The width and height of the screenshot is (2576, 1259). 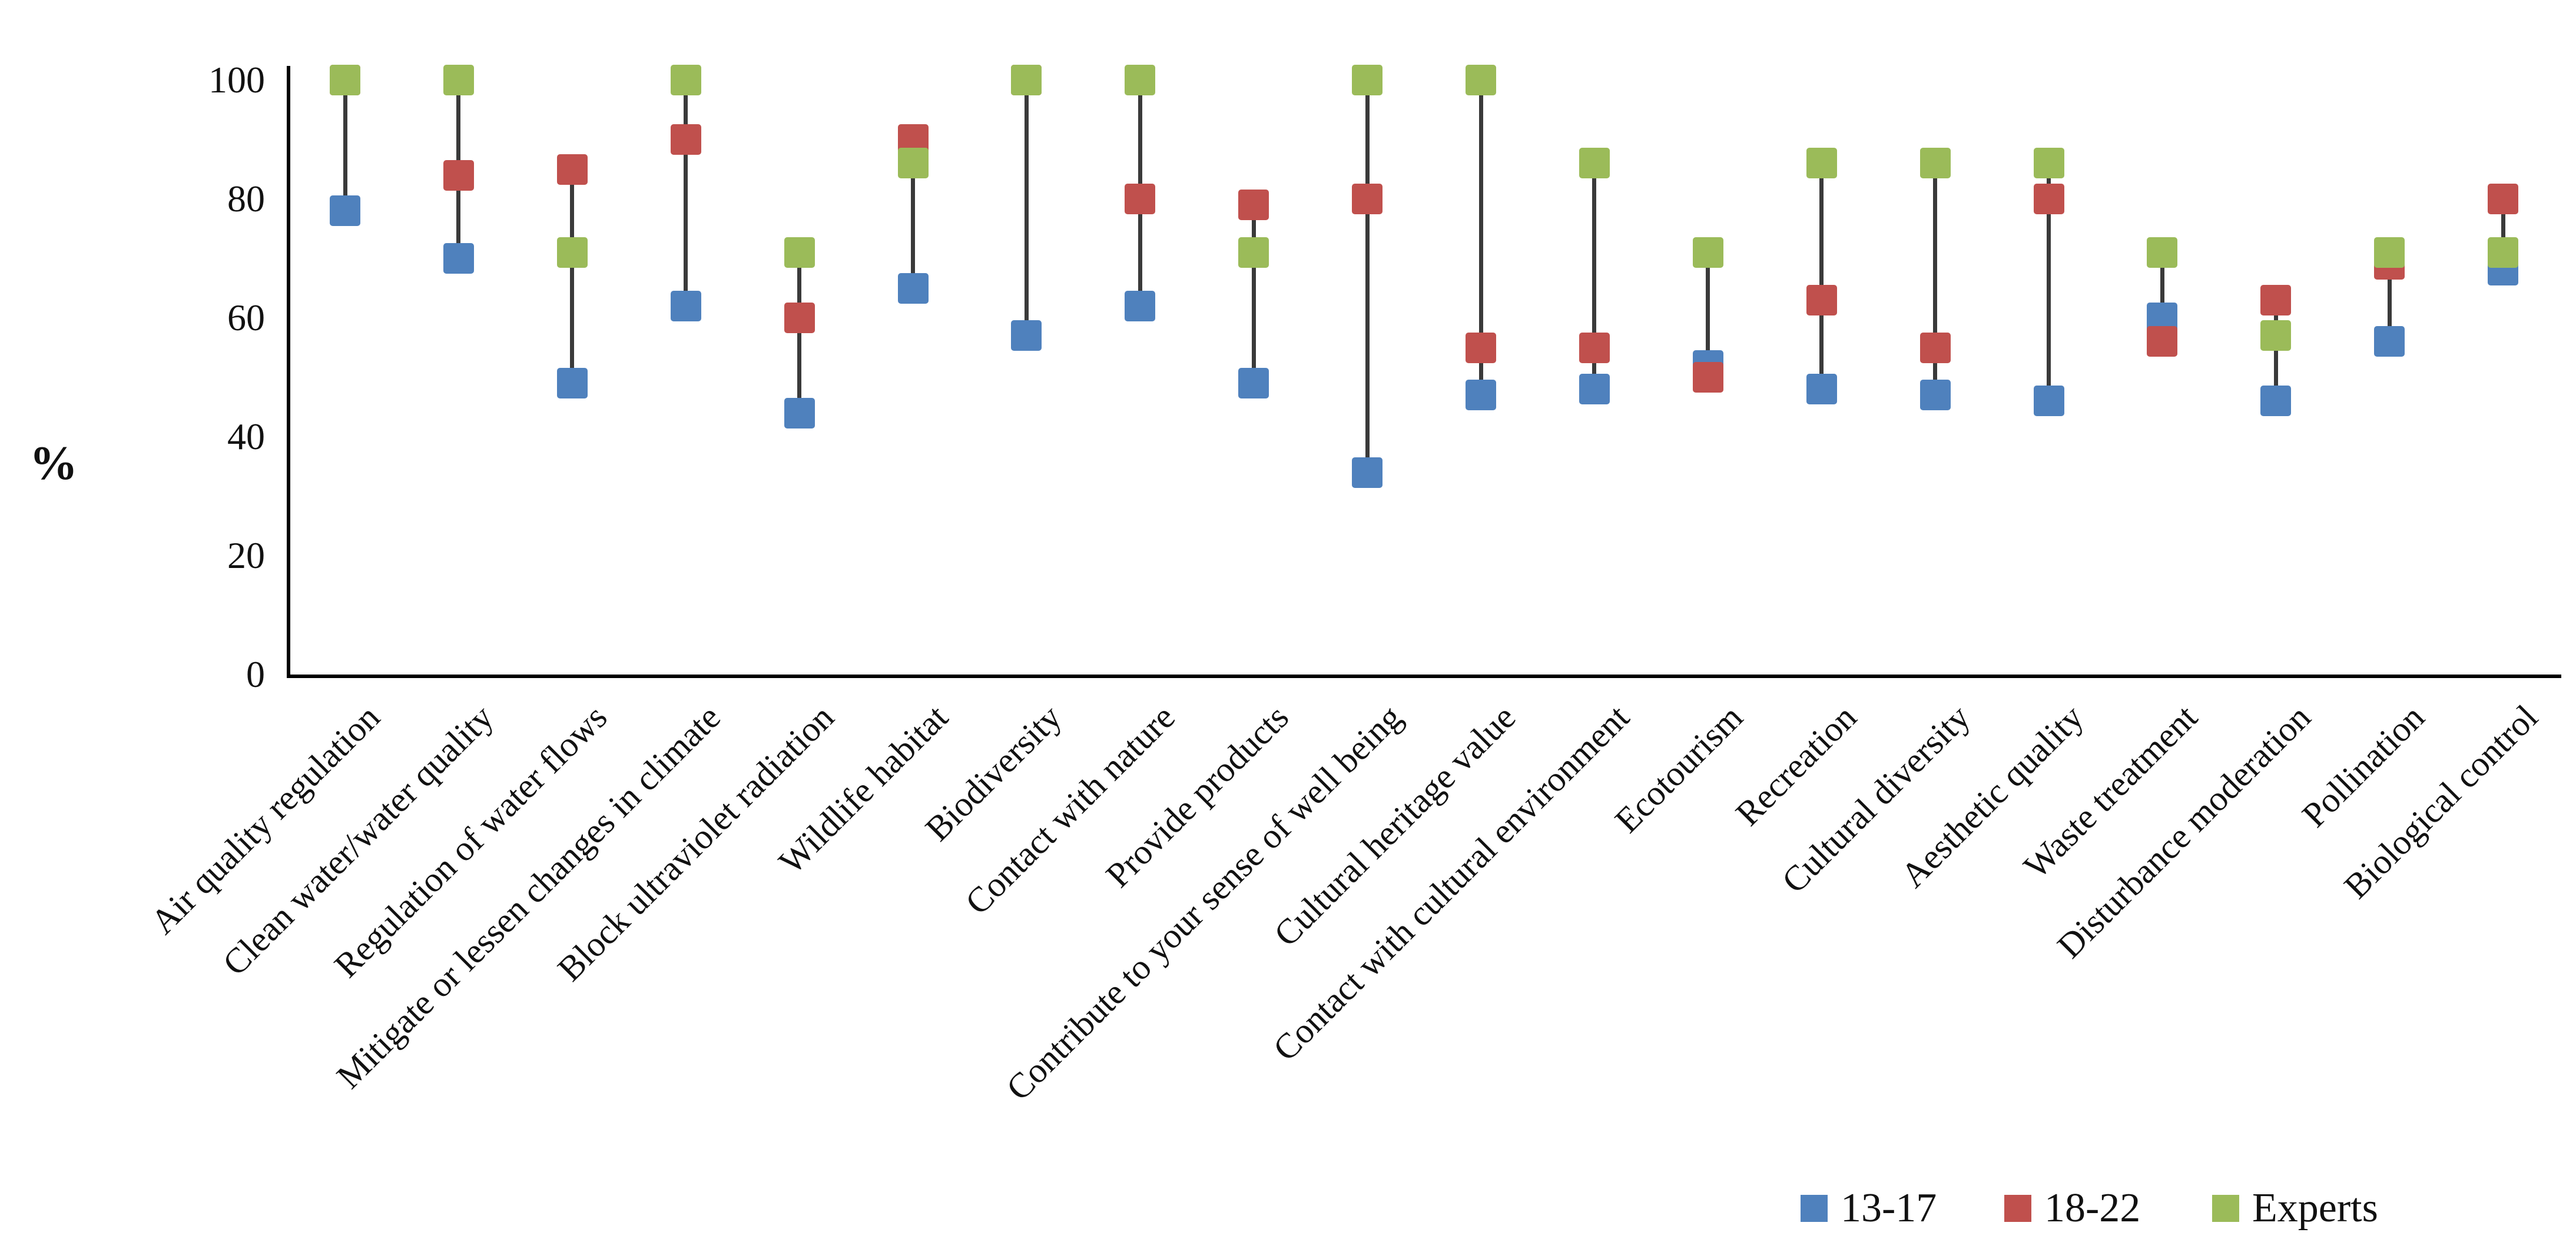 I want to click on y-axis-tick-label: 0, so click(x=255, y=674).